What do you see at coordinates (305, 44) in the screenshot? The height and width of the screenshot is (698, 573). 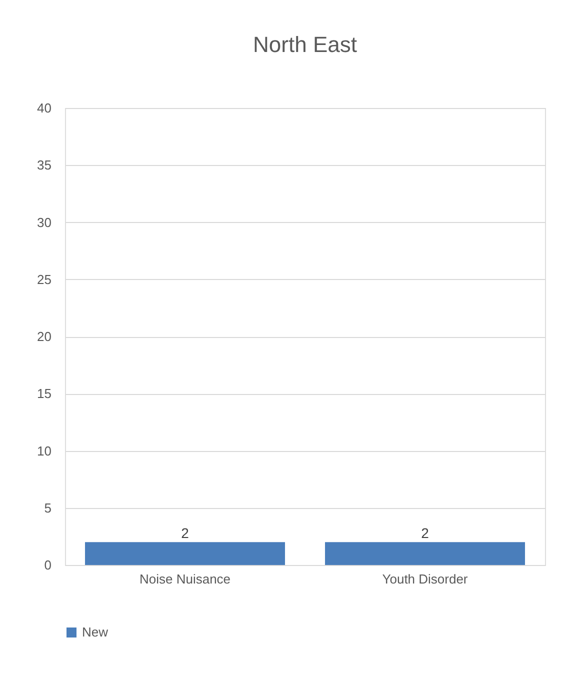 I see `chart-title: North East` at bounding box center [305, 44].